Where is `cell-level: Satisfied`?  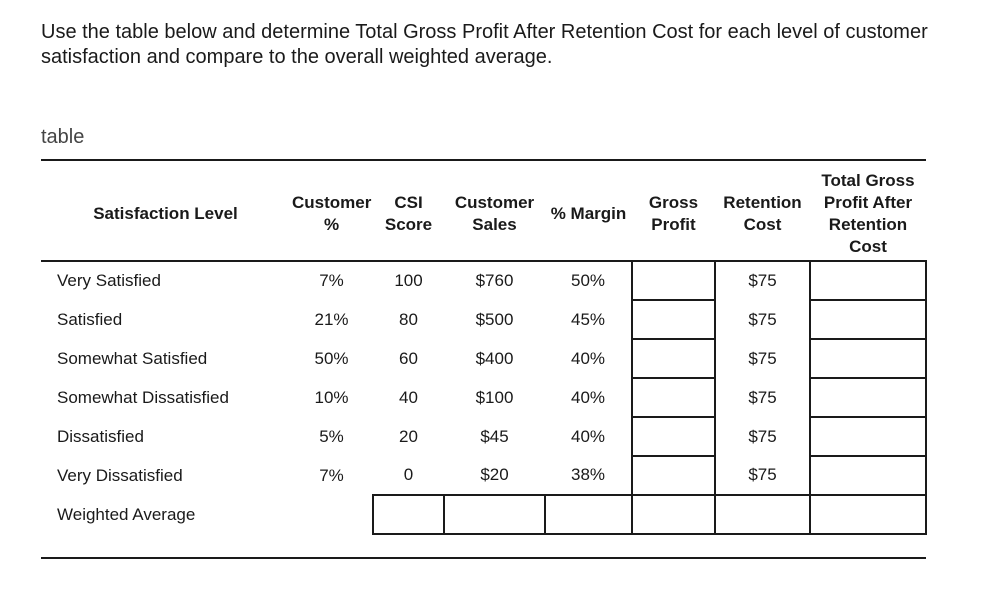
cell-level: Satisfied is located at coordinates (90, 319).